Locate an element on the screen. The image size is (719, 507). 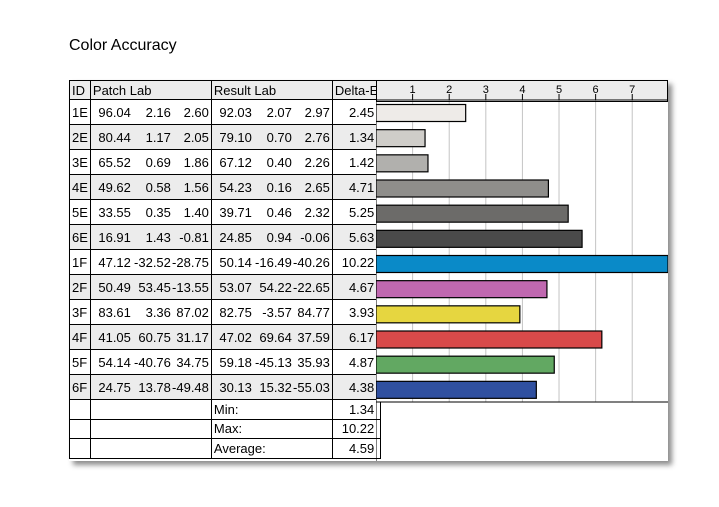
patch-id: 1F is located at coordinates (80, 262).